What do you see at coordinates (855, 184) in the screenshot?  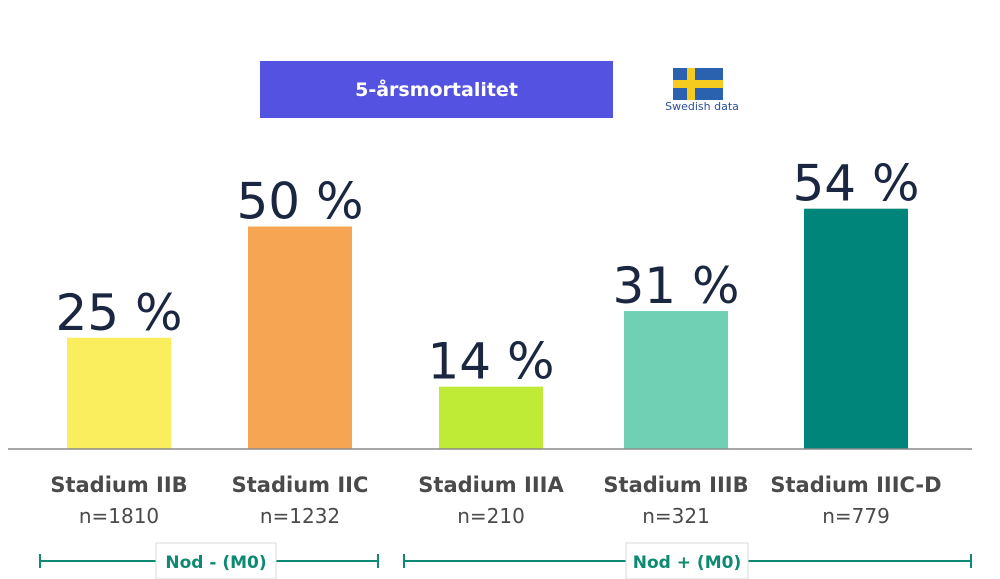 I see `bar-value-label: 54 %` at bounding box center [855, 184].